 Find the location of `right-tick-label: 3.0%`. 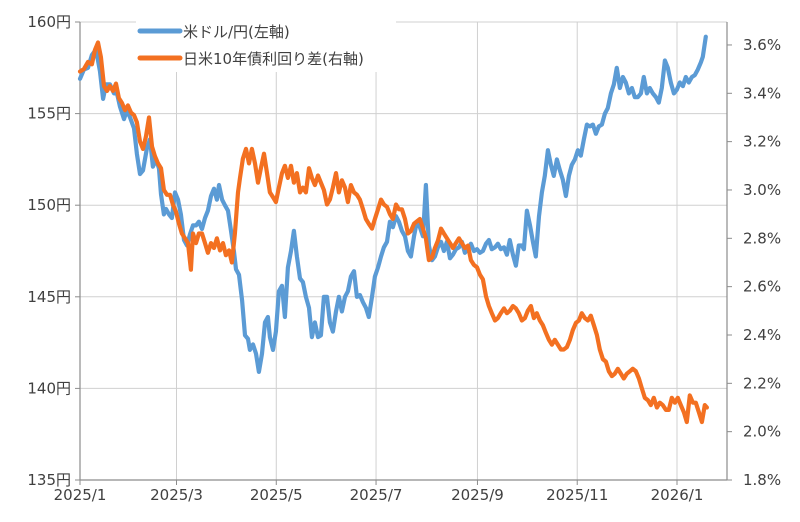

right-tick-label: 3.0% is located at coordinates (762, 190).